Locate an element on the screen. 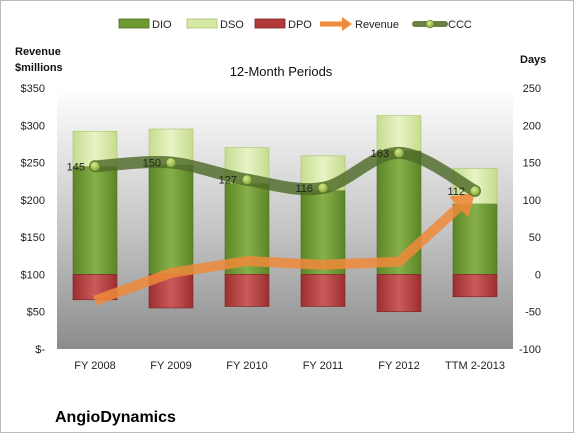  x-tick-label: TTM 2-2013 is located at coordinates (475, 366).